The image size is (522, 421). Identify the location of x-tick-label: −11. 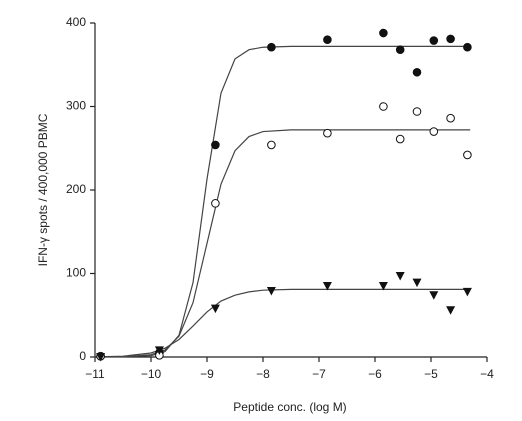
(95, 374).